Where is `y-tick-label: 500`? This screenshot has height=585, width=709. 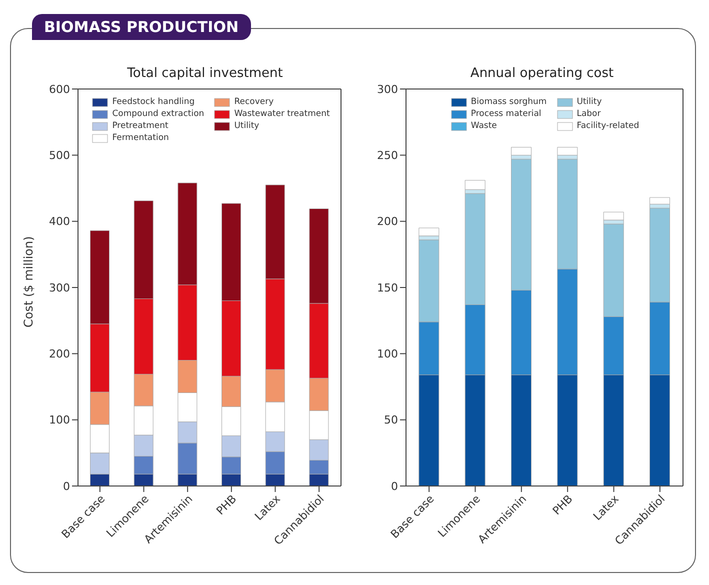 y-tick-label: 500 is located at coordinates (59, 155).